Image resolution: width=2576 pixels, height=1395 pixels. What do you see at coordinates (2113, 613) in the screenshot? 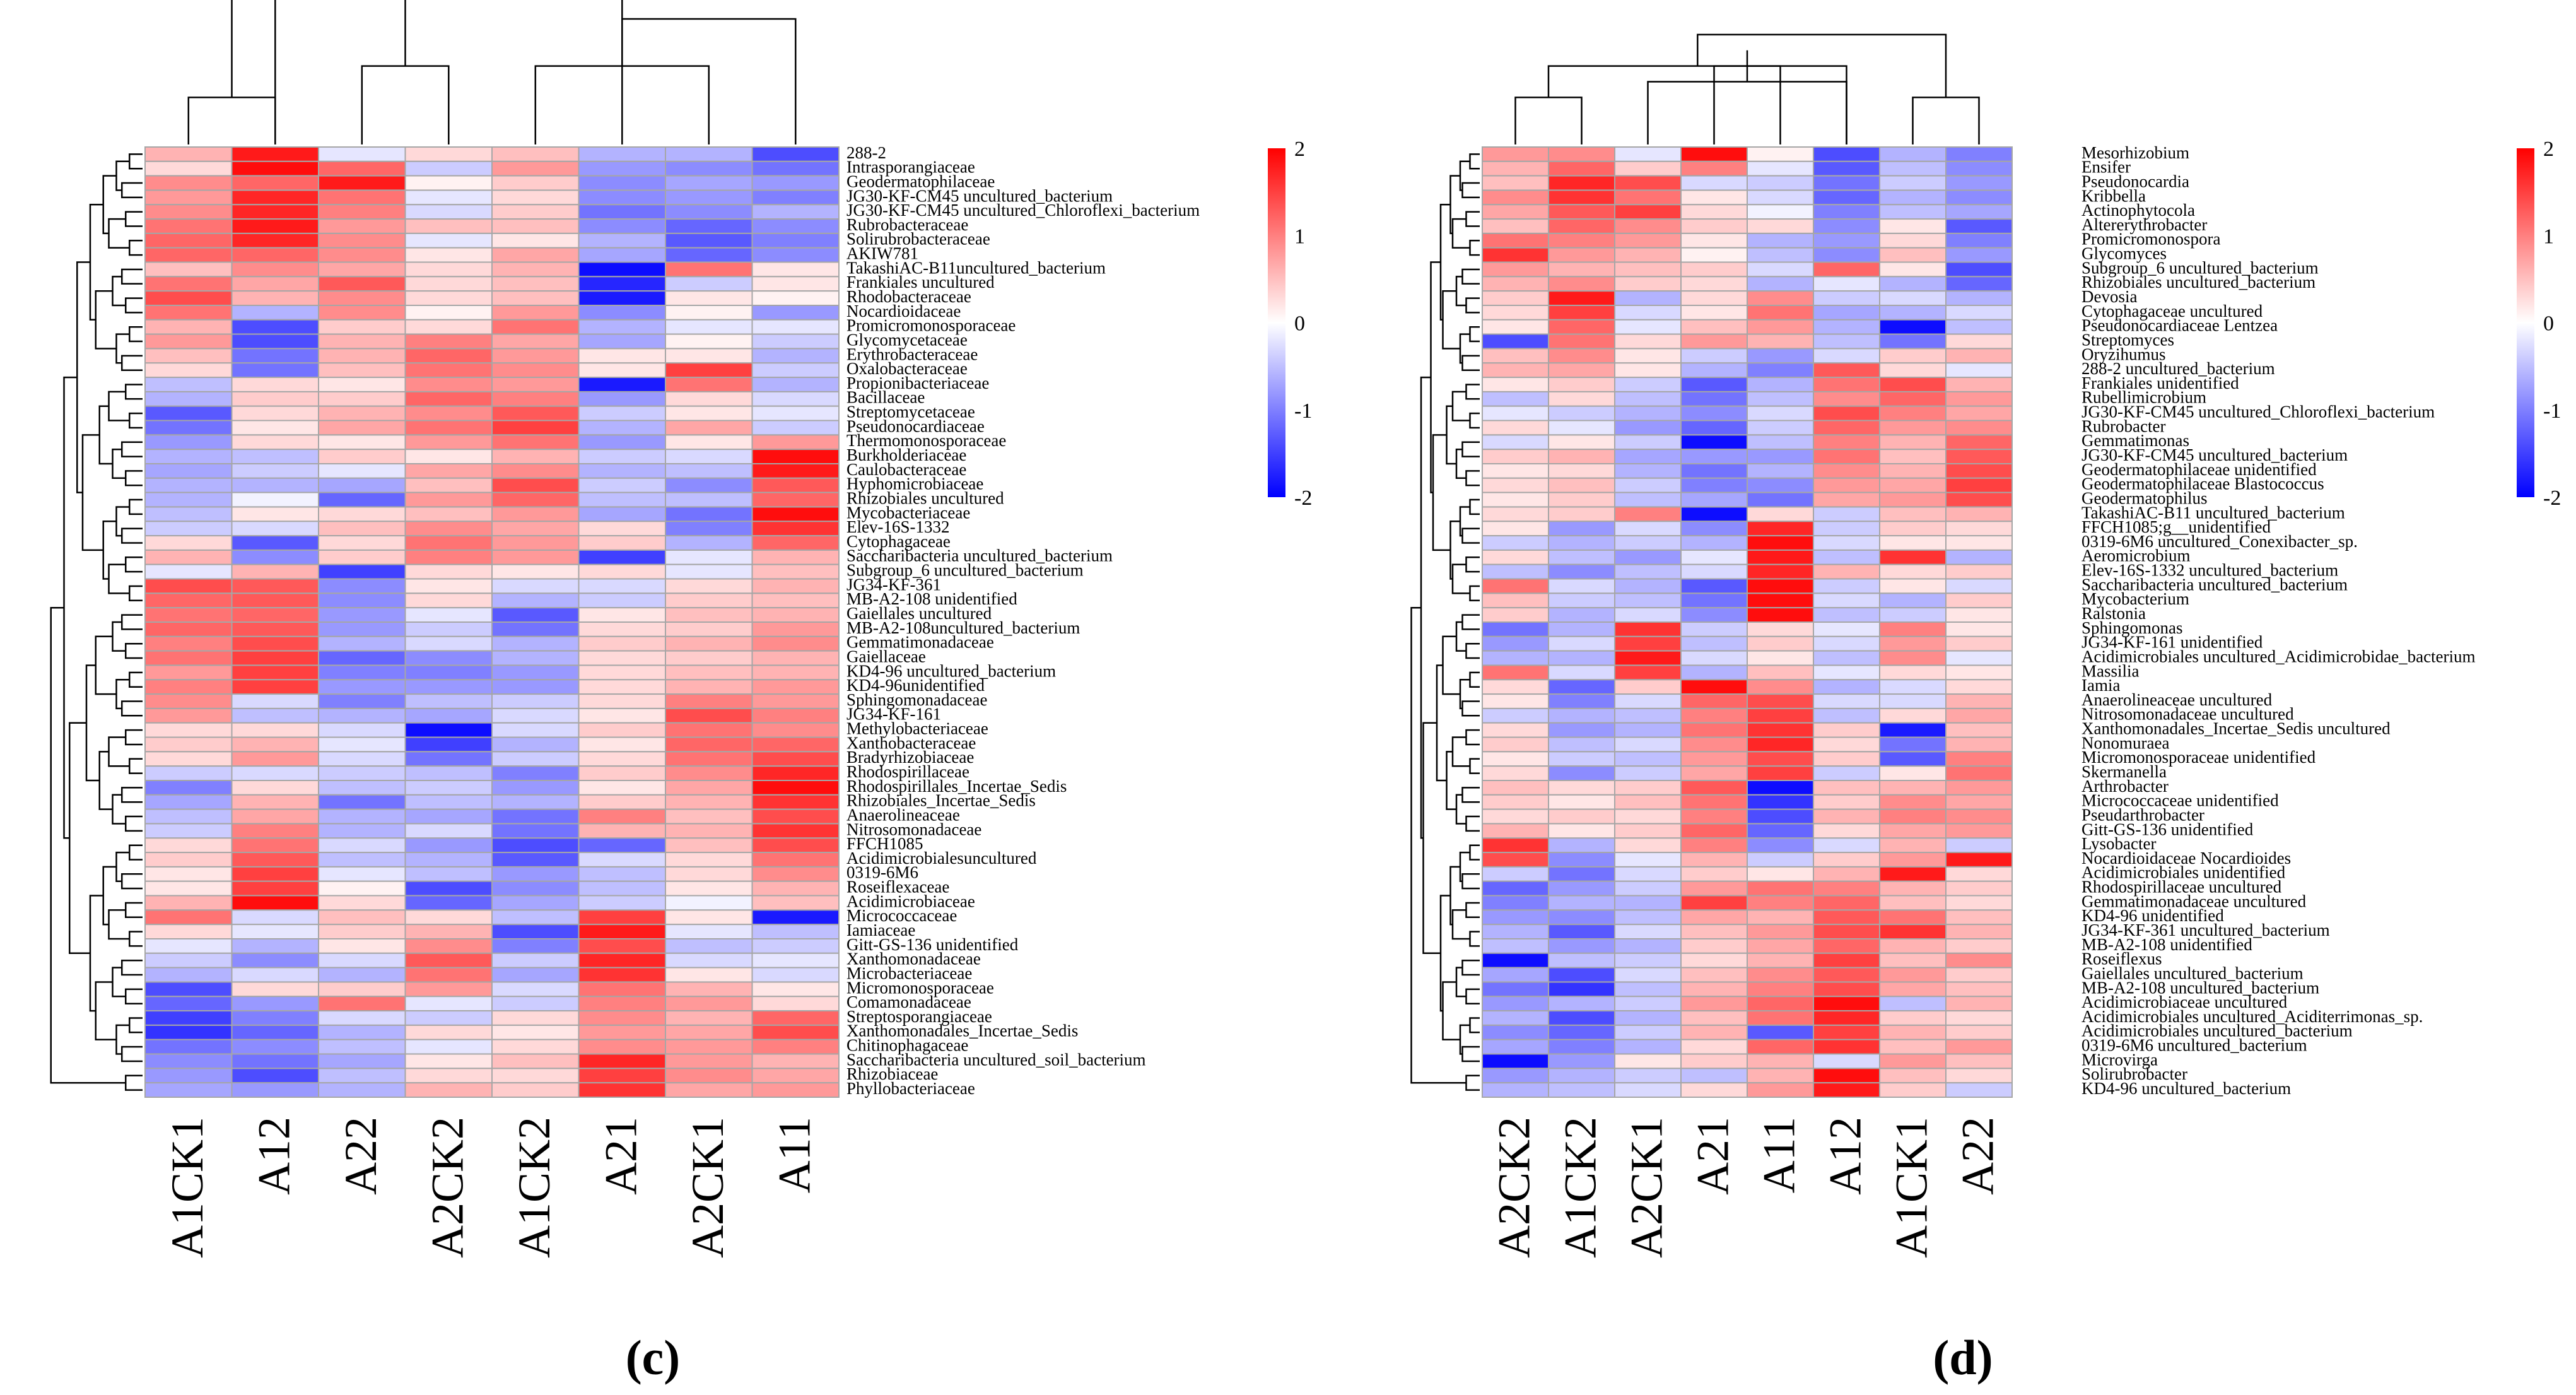
I see `row-label: Ralstonia` at bounding box center [2113, 613].